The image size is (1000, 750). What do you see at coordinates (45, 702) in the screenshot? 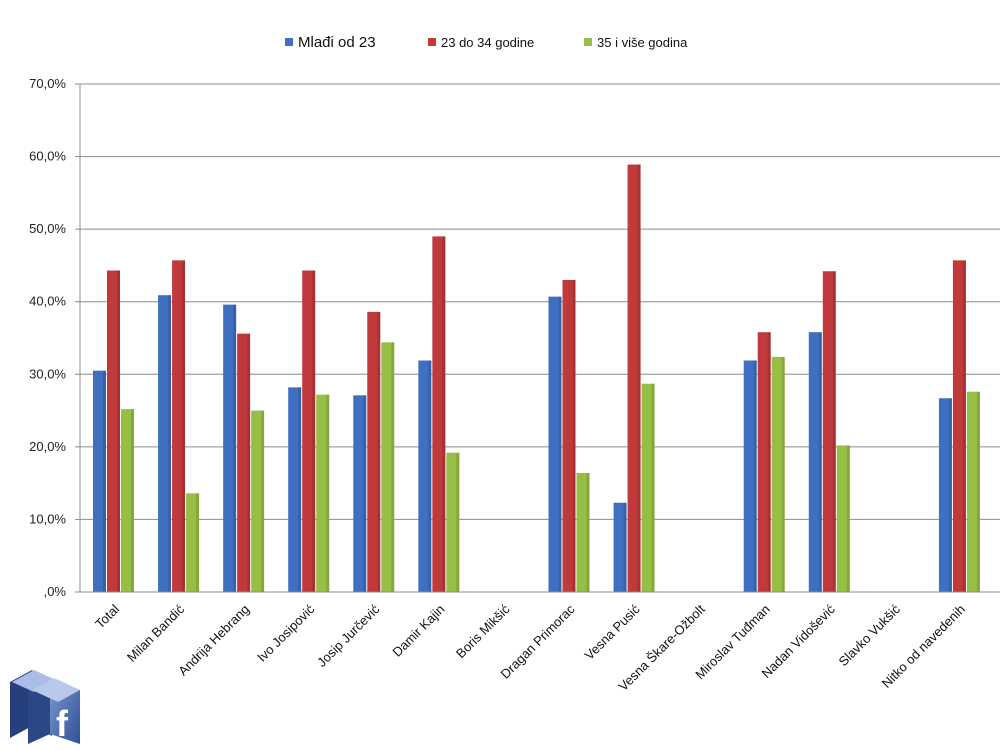
I see `facebook-icon: f` at bounding box center [45, 702].